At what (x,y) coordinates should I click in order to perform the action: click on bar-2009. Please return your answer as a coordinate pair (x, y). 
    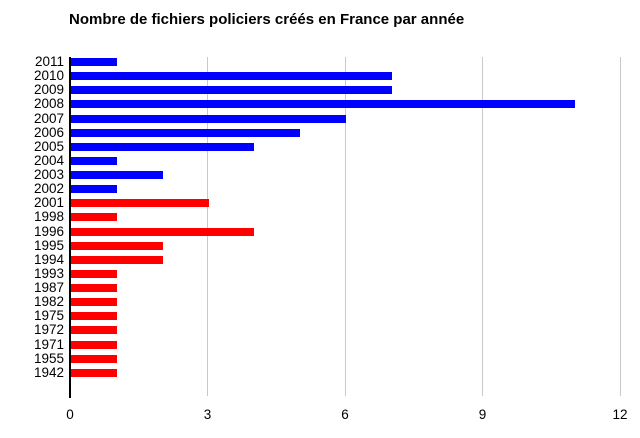
    Looking at the image, I should click on (231, 90).